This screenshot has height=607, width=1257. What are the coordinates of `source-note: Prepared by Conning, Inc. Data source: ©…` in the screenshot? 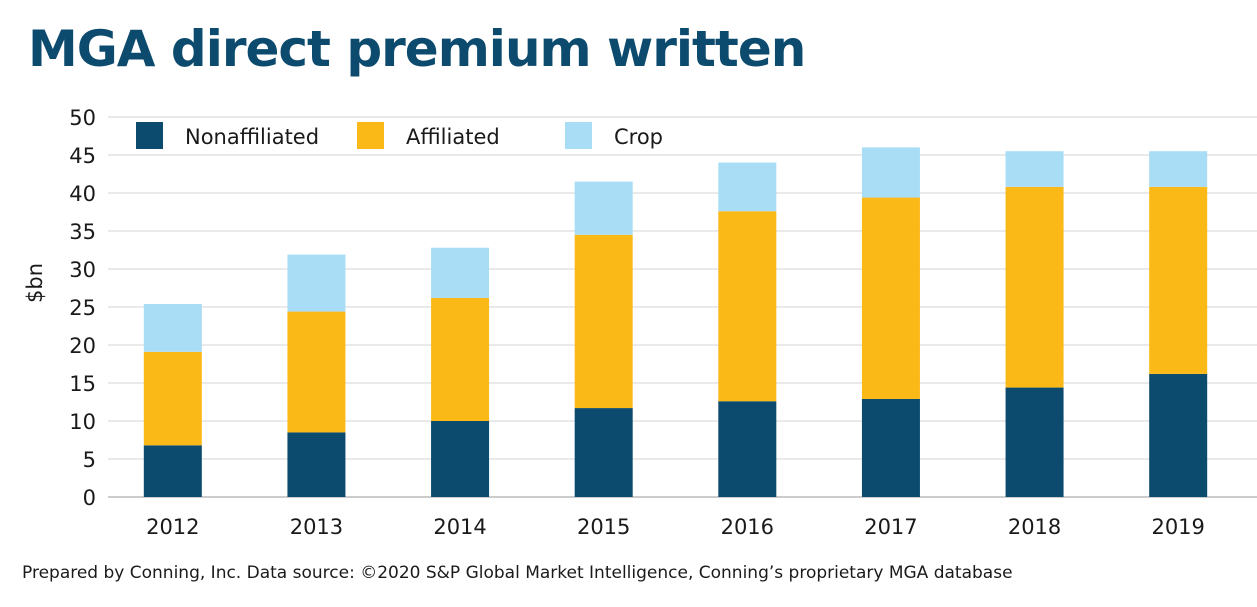 It's located at (517, 573).